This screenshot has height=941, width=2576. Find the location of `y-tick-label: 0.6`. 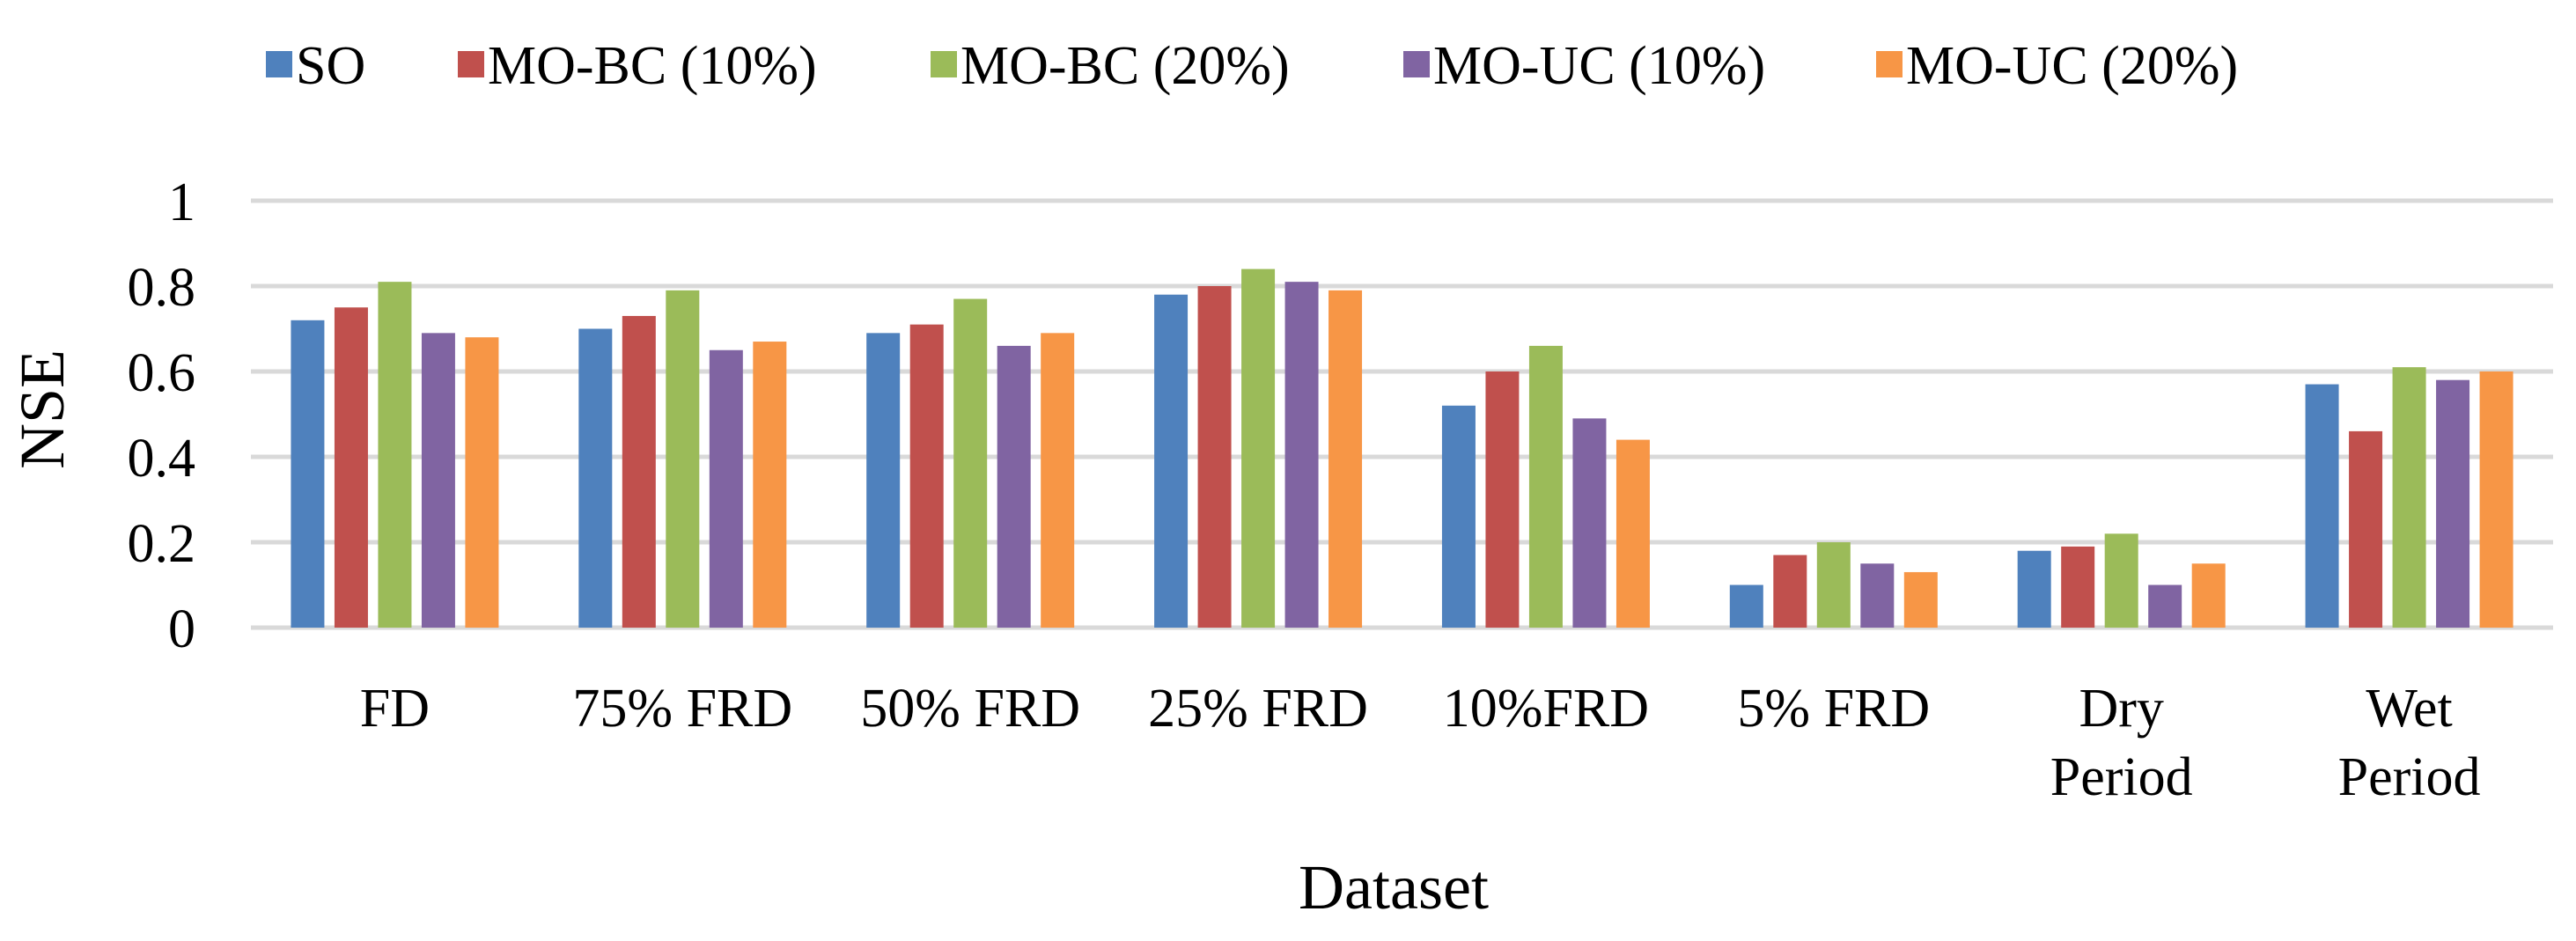

y-tick-label: 0.6 is located at coordinates (162, 373).